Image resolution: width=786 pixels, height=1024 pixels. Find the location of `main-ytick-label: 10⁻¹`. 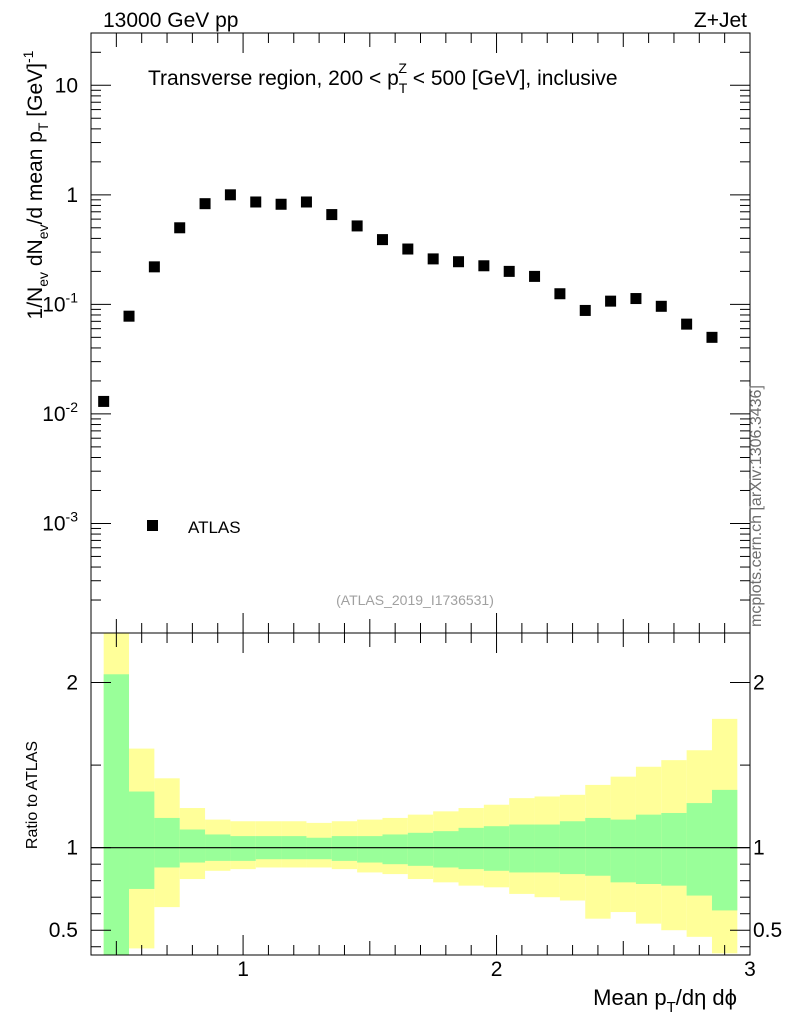

main-ytick-label: 10⁻¹ is located at coordinates (60, 302).